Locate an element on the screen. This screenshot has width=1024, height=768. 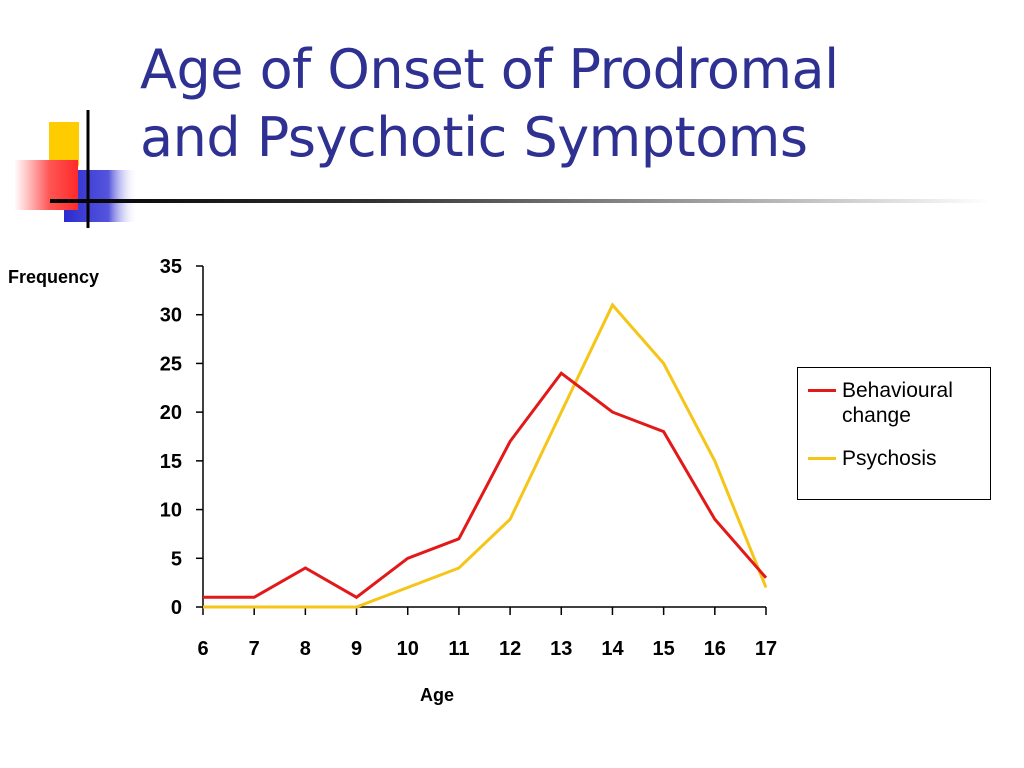
legend-swatch-psychosis is located at coordinates (822, 458).